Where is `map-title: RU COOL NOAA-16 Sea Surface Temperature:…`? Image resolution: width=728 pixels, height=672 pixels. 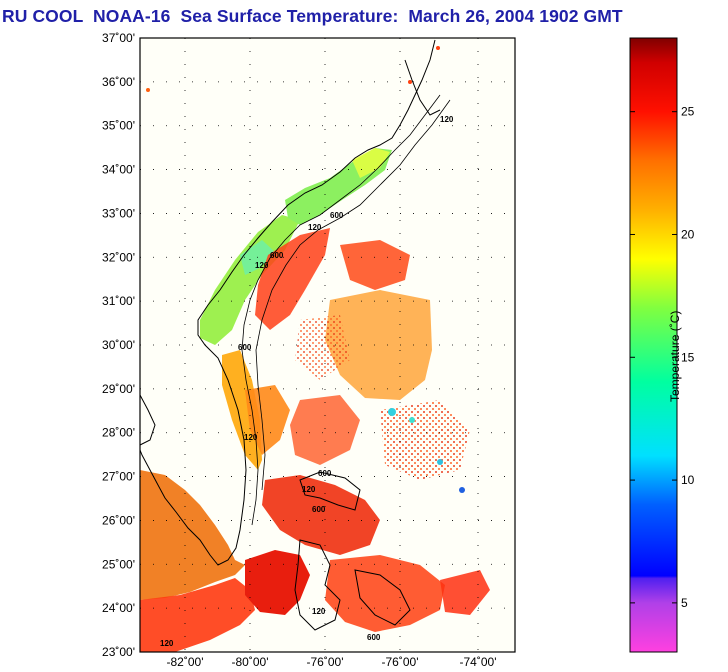
map-title: RU COOL NOAA-16 Sea Surface Temperature:… is located at coordinates (312, 16).